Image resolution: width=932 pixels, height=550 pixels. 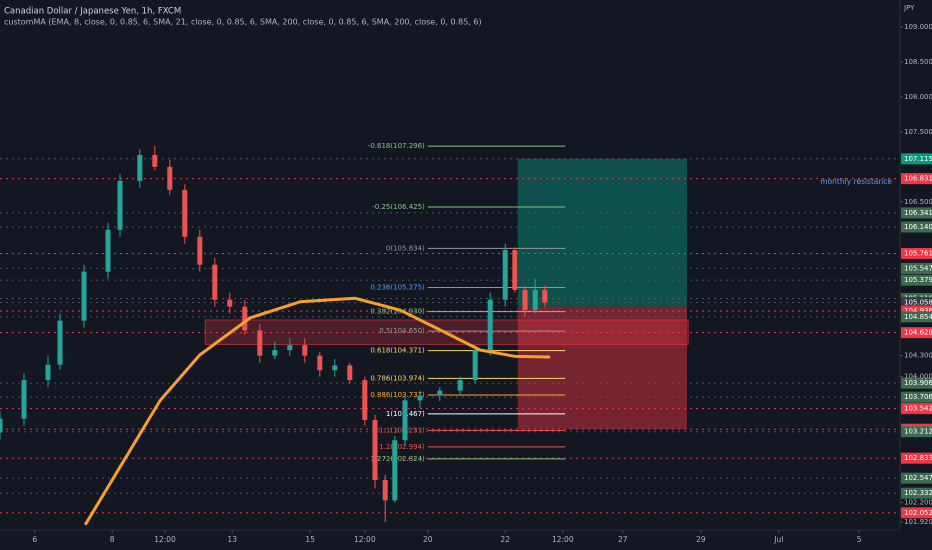 I want to click on price-tag-label: 105.058, so click(x=918, y=303).